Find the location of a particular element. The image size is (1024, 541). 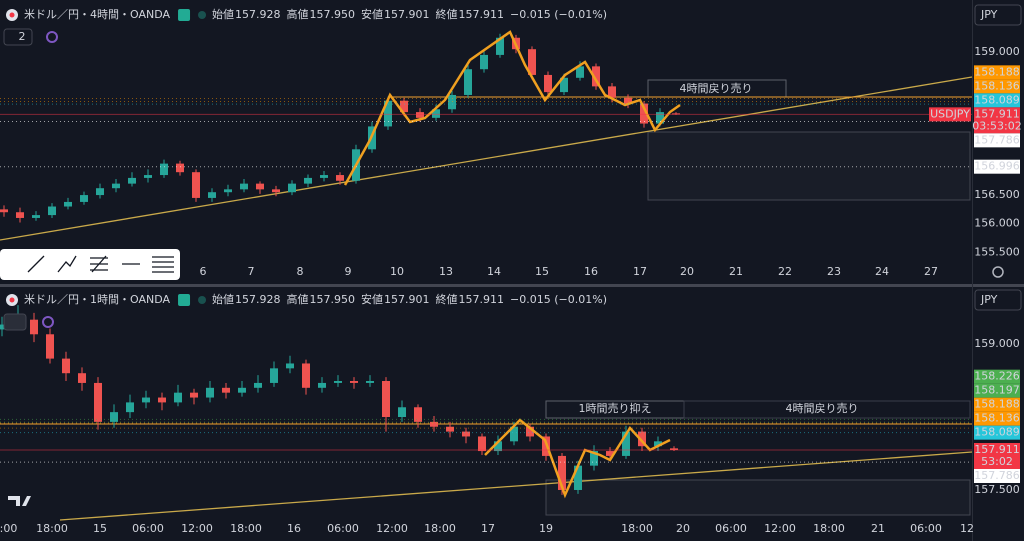

status-icon is located at coordinates (184, 300).